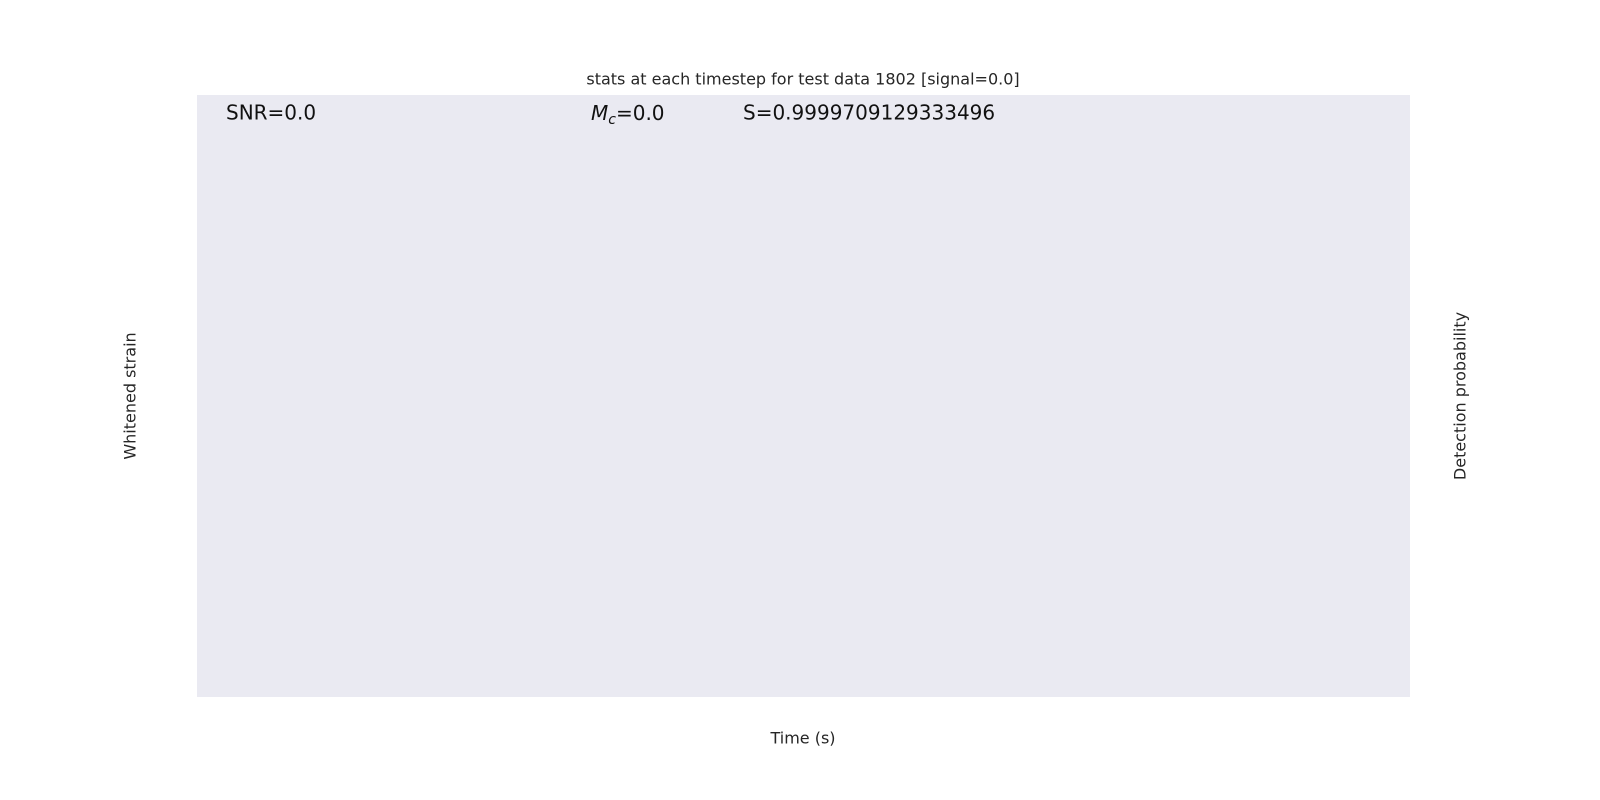 The height and width of the screenshot is (800, 1600). Describe the element at coordinates (599, 113) in the screenshot. I see `mc-symbol: M` at that location.